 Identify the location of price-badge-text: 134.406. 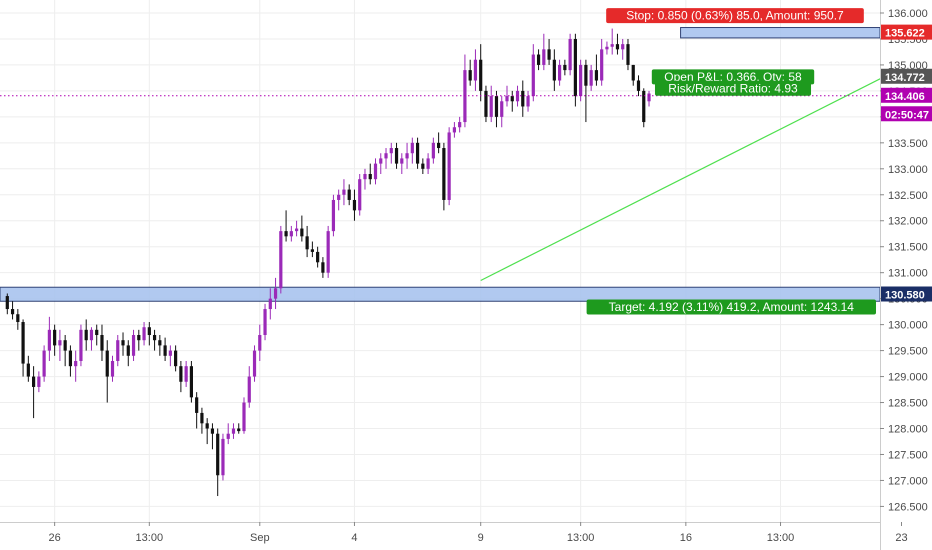
(905, 97).